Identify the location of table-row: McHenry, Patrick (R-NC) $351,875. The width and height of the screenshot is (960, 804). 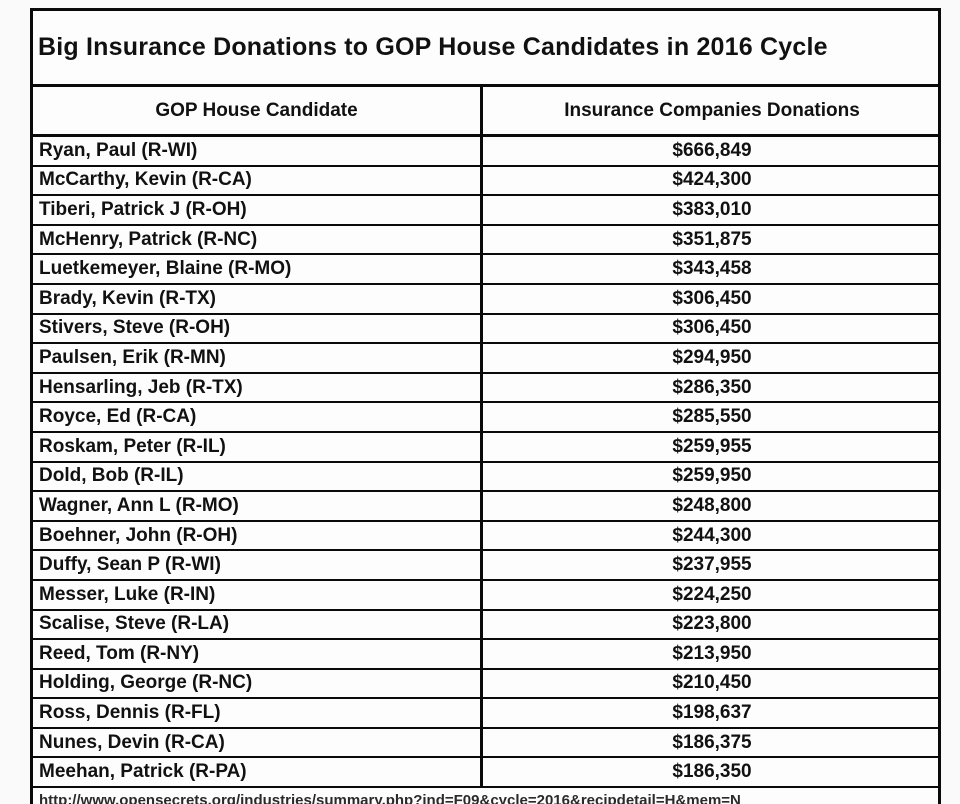
(487, 240).